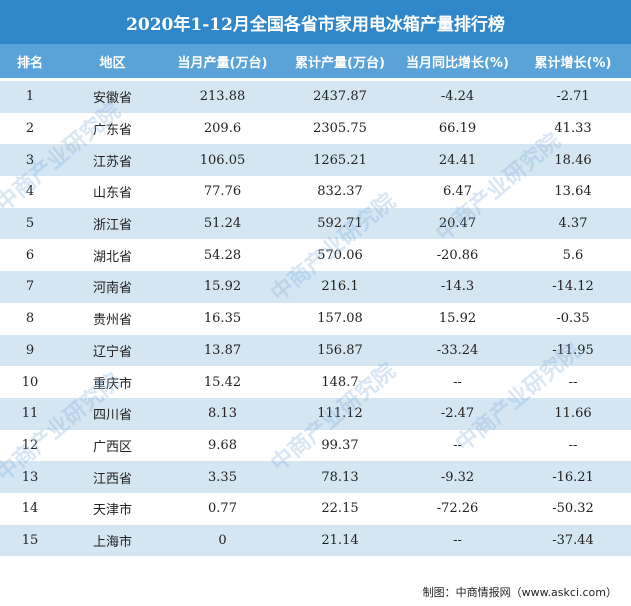  What do you see at coordinates (315, 477) in the screenshot?
I see `table-row: 13 江西省 3.35 78.13 -9.32 -16.21` at bounding box center [315, 477].